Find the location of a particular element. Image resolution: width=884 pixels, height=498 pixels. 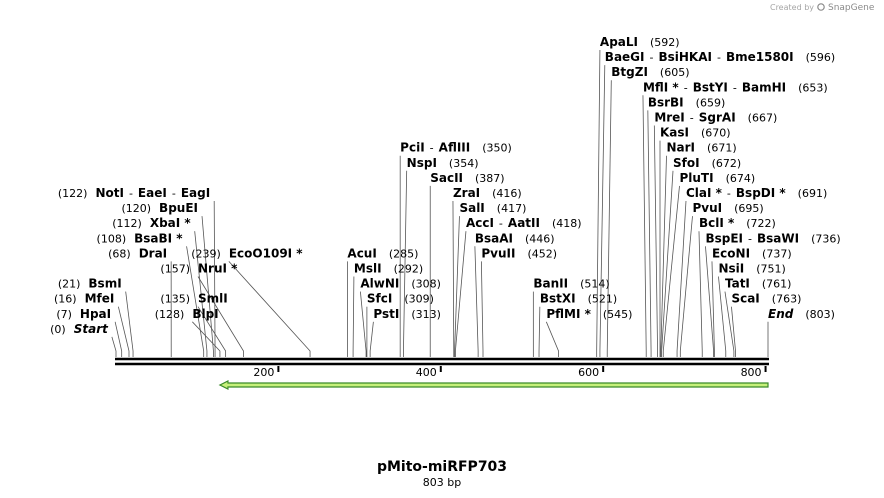

site-clai: ClaI * - BspDI * (691) is located at coordinates (756, 193).